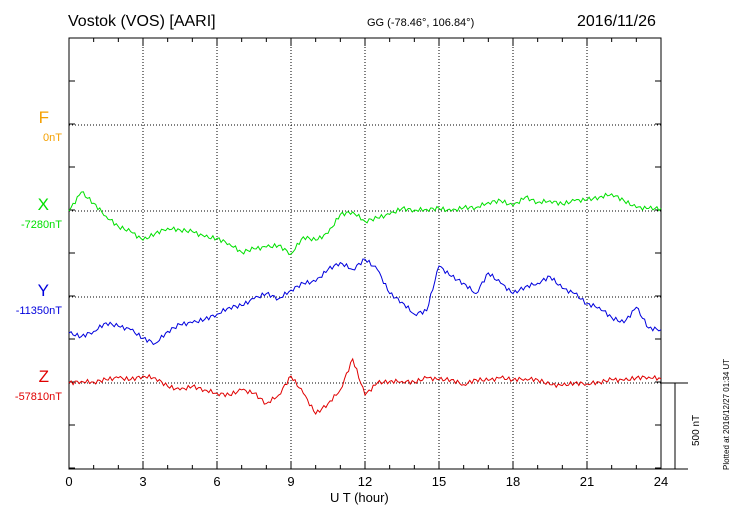  I want to click on x-tick-label: 21, so click(587, 481).